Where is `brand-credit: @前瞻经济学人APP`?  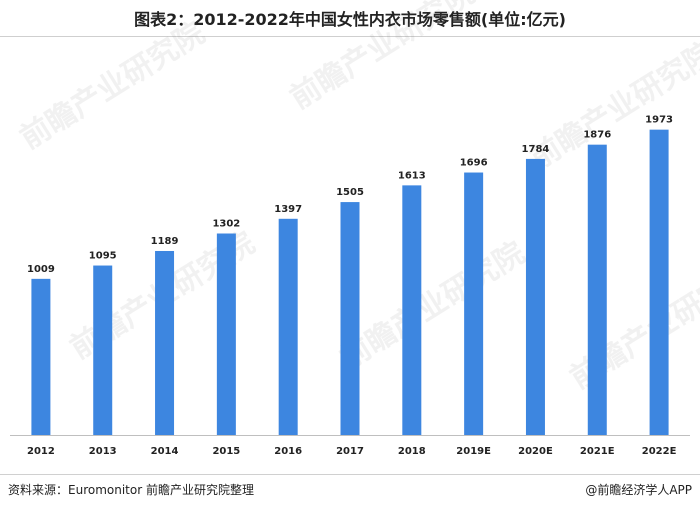 brand-credit: @前瞻经济学人APP is located at coordinates (638, 490).